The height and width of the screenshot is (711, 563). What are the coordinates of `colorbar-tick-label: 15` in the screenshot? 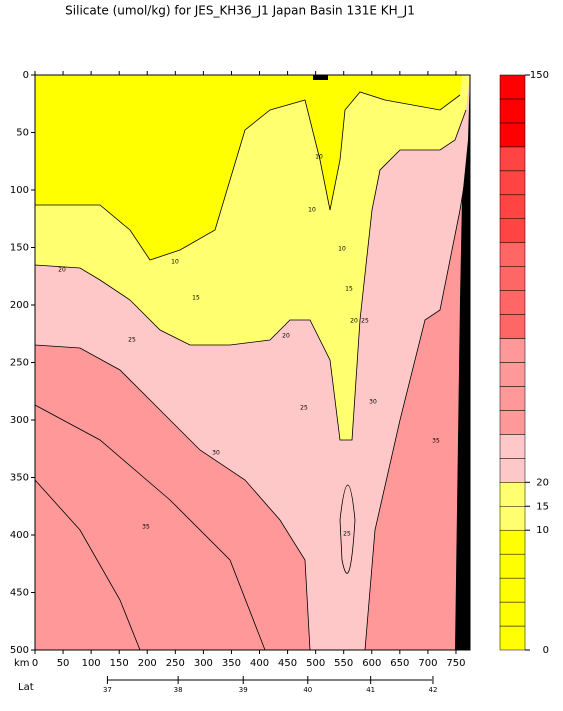 It's located at (542, 506).